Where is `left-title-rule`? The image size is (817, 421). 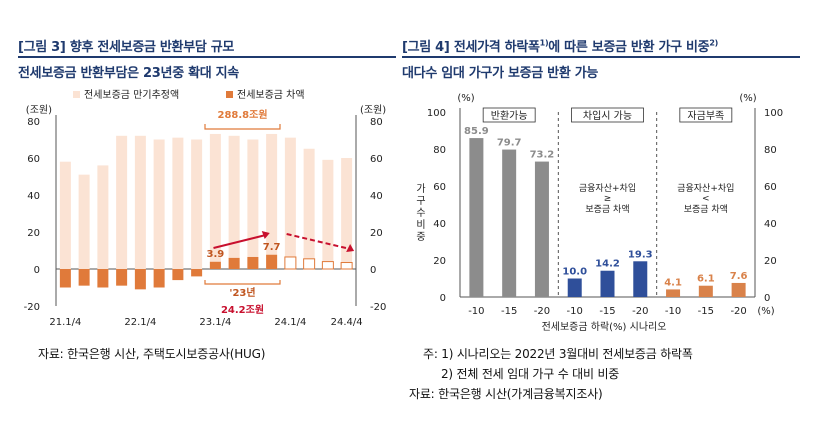
left-title-rule is located at coordinates (207, 57).